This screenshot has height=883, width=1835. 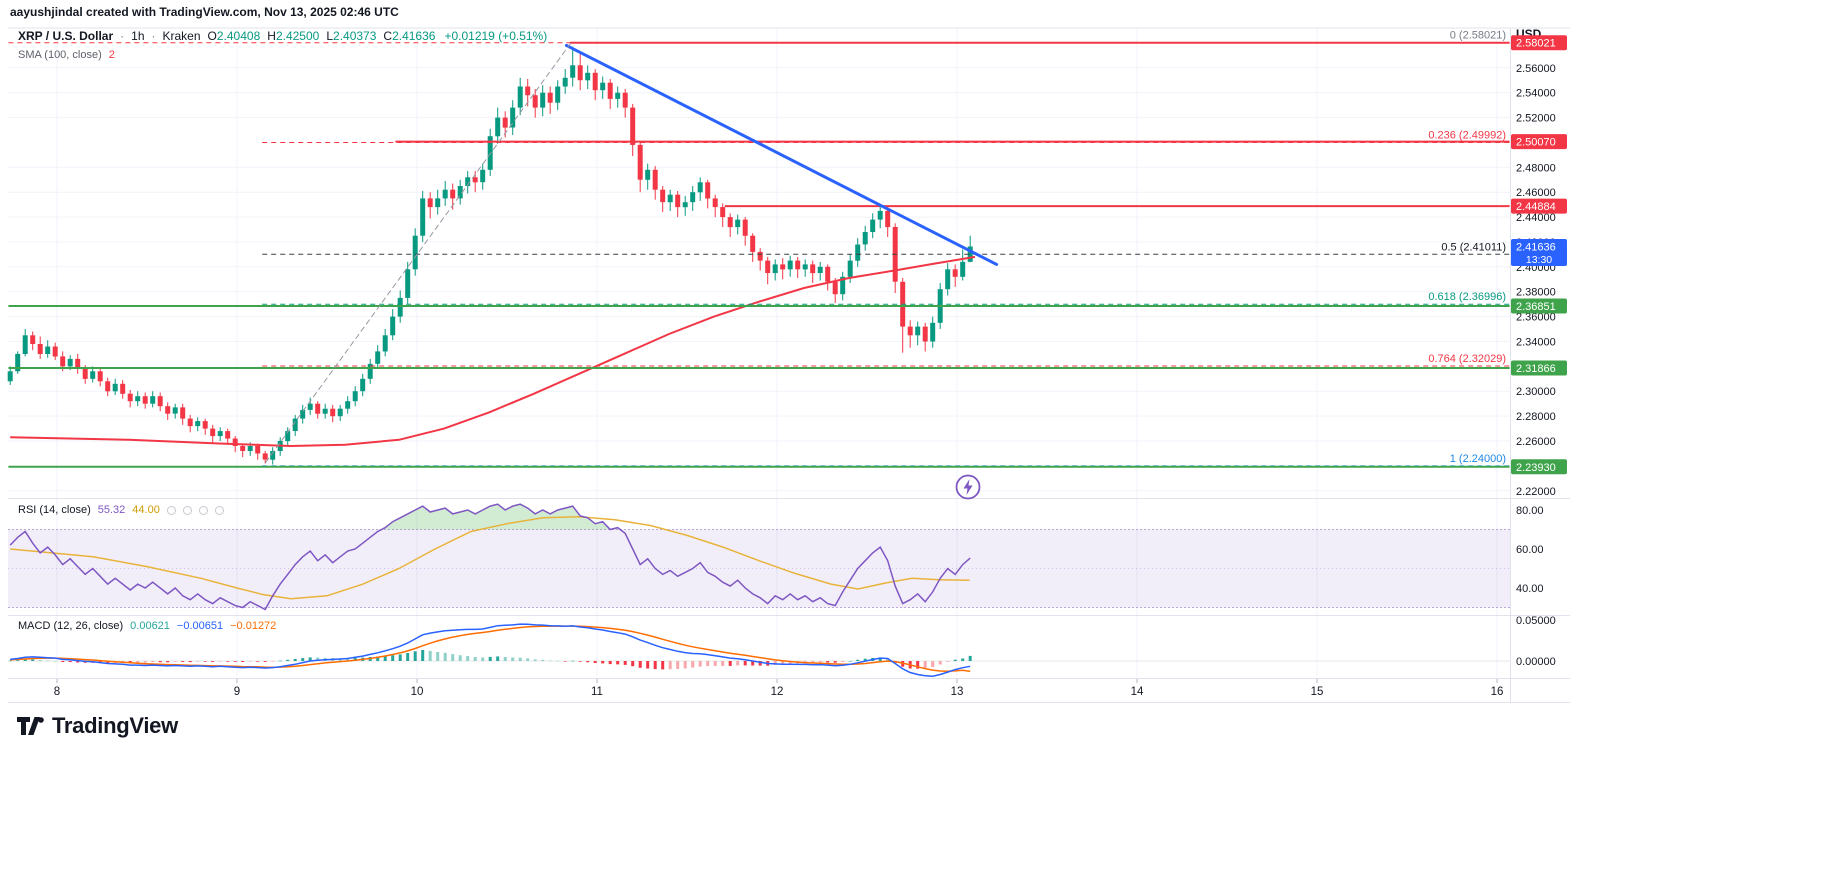 I want to click on sma-legend: SMA (100, close) 2, so click(x=66, y=55).